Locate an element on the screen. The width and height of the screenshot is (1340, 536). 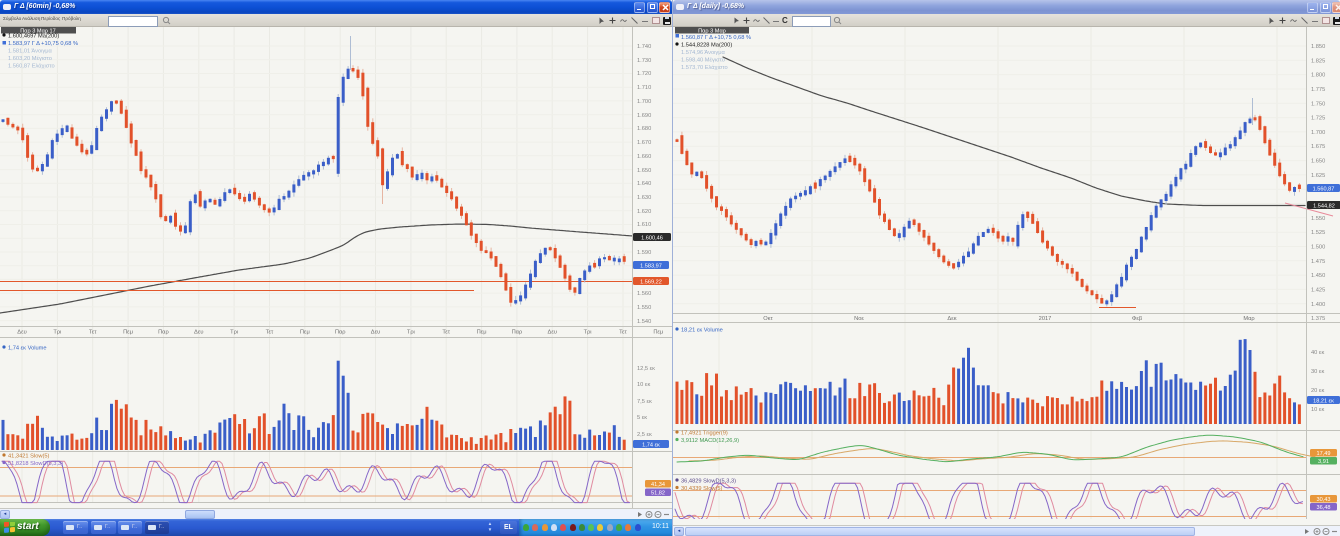
svg-text: 1.544,82 is located at coordinates (1324, 206).